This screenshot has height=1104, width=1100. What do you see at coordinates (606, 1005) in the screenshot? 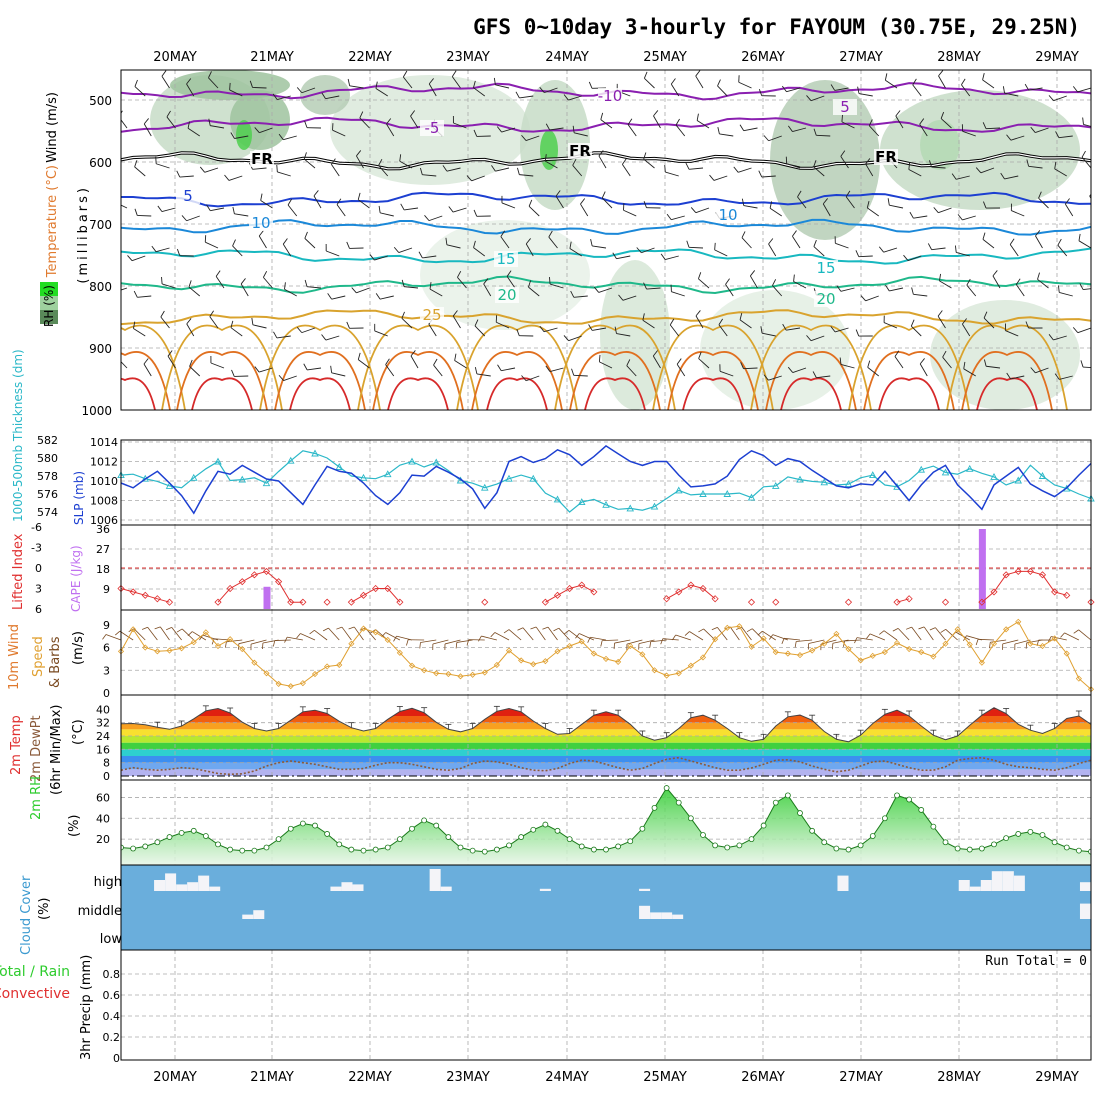
I see `precip-background` at bounding box center [606, 1005].